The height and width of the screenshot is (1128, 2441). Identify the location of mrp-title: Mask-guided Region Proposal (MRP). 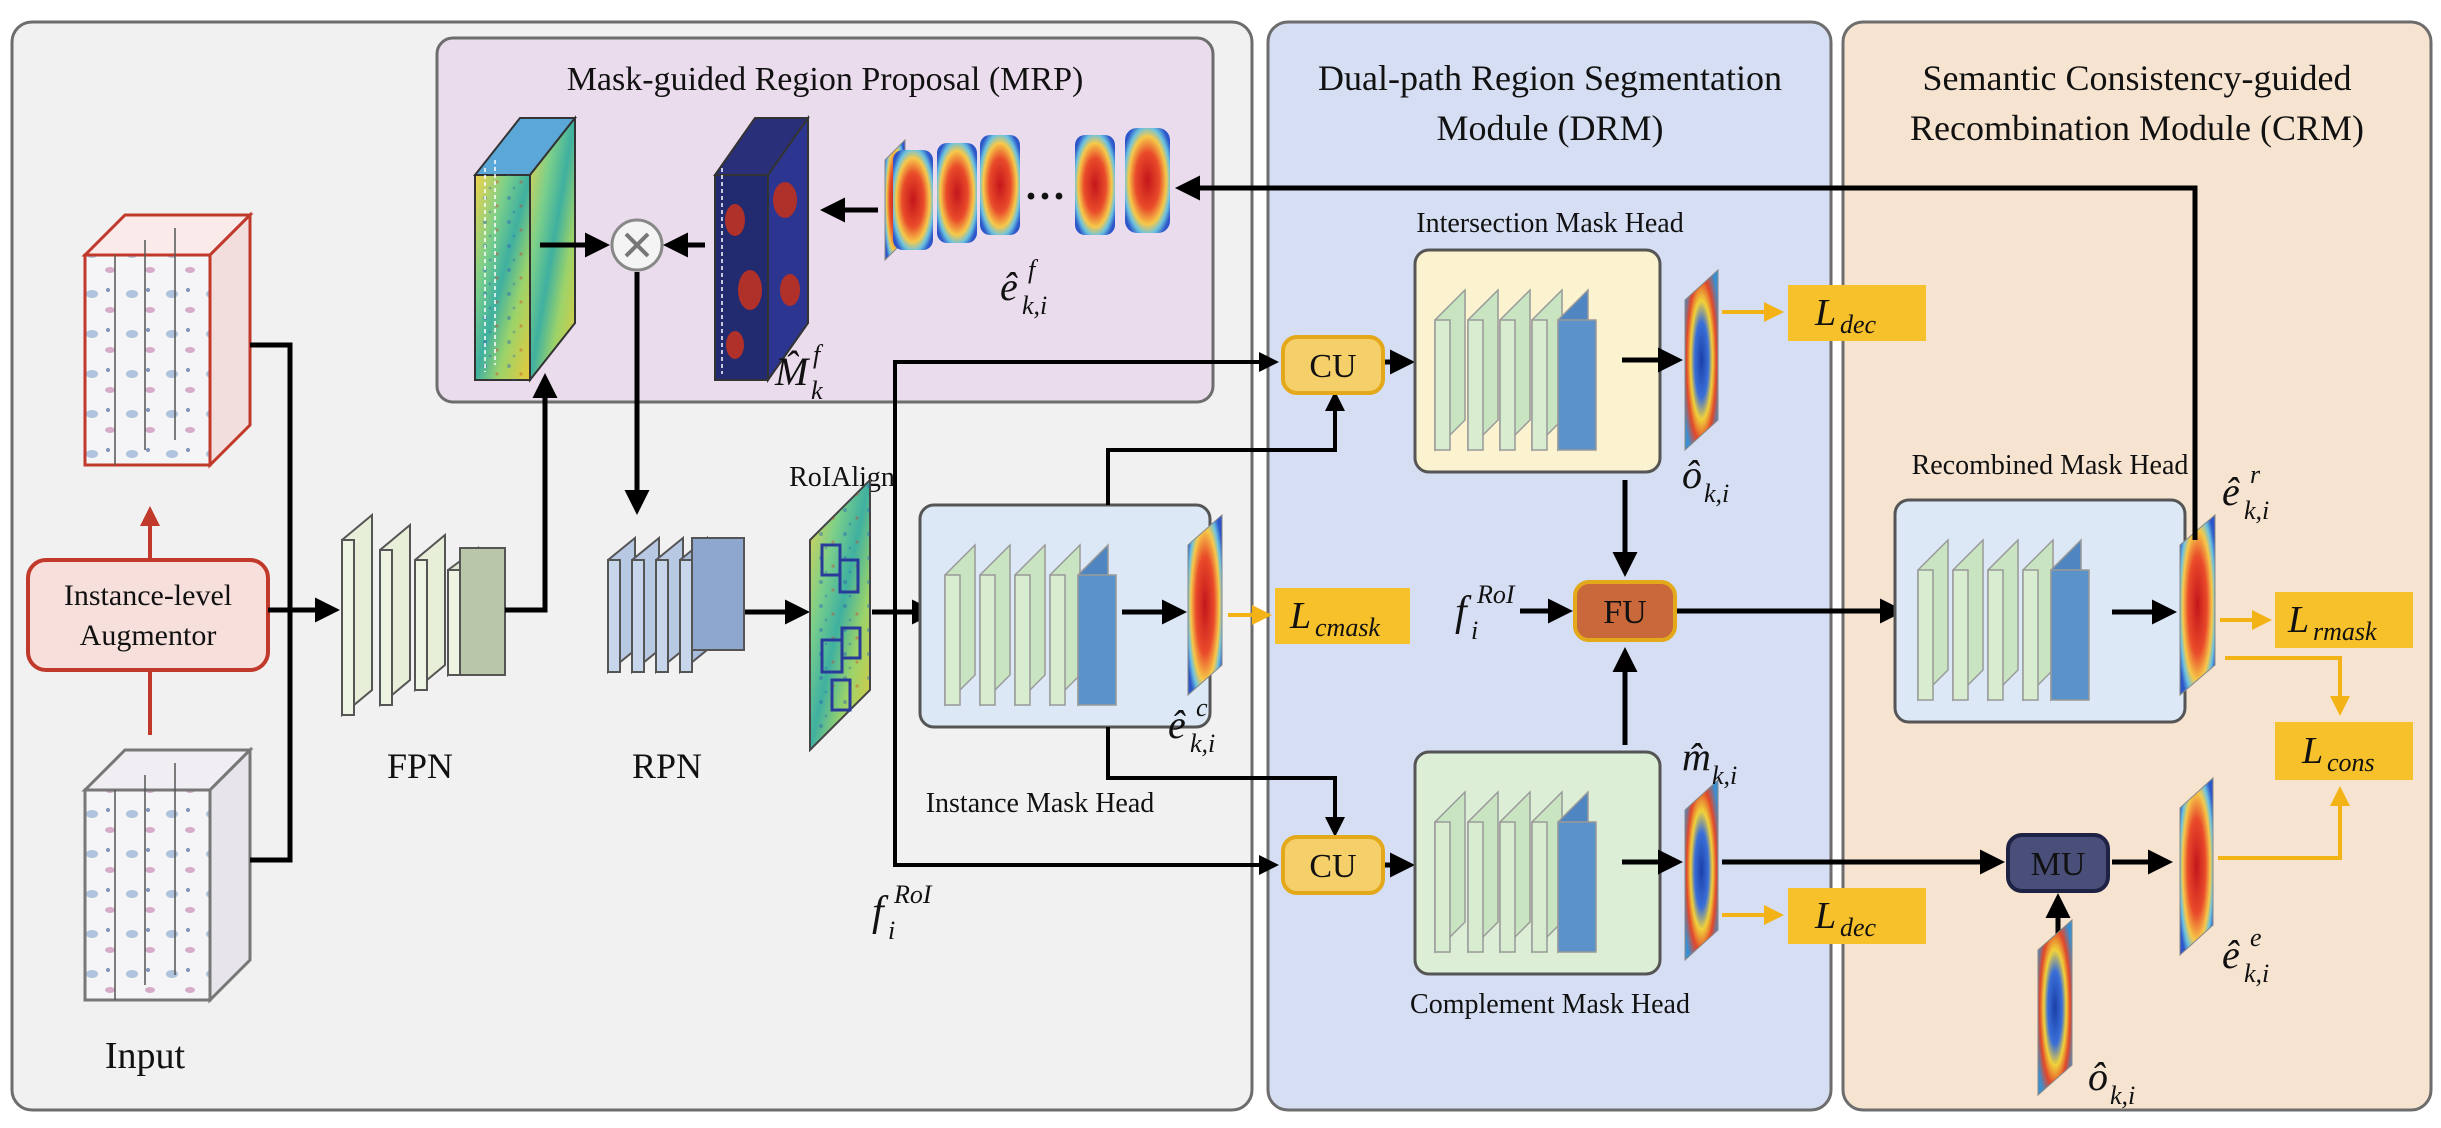
(825, 79).